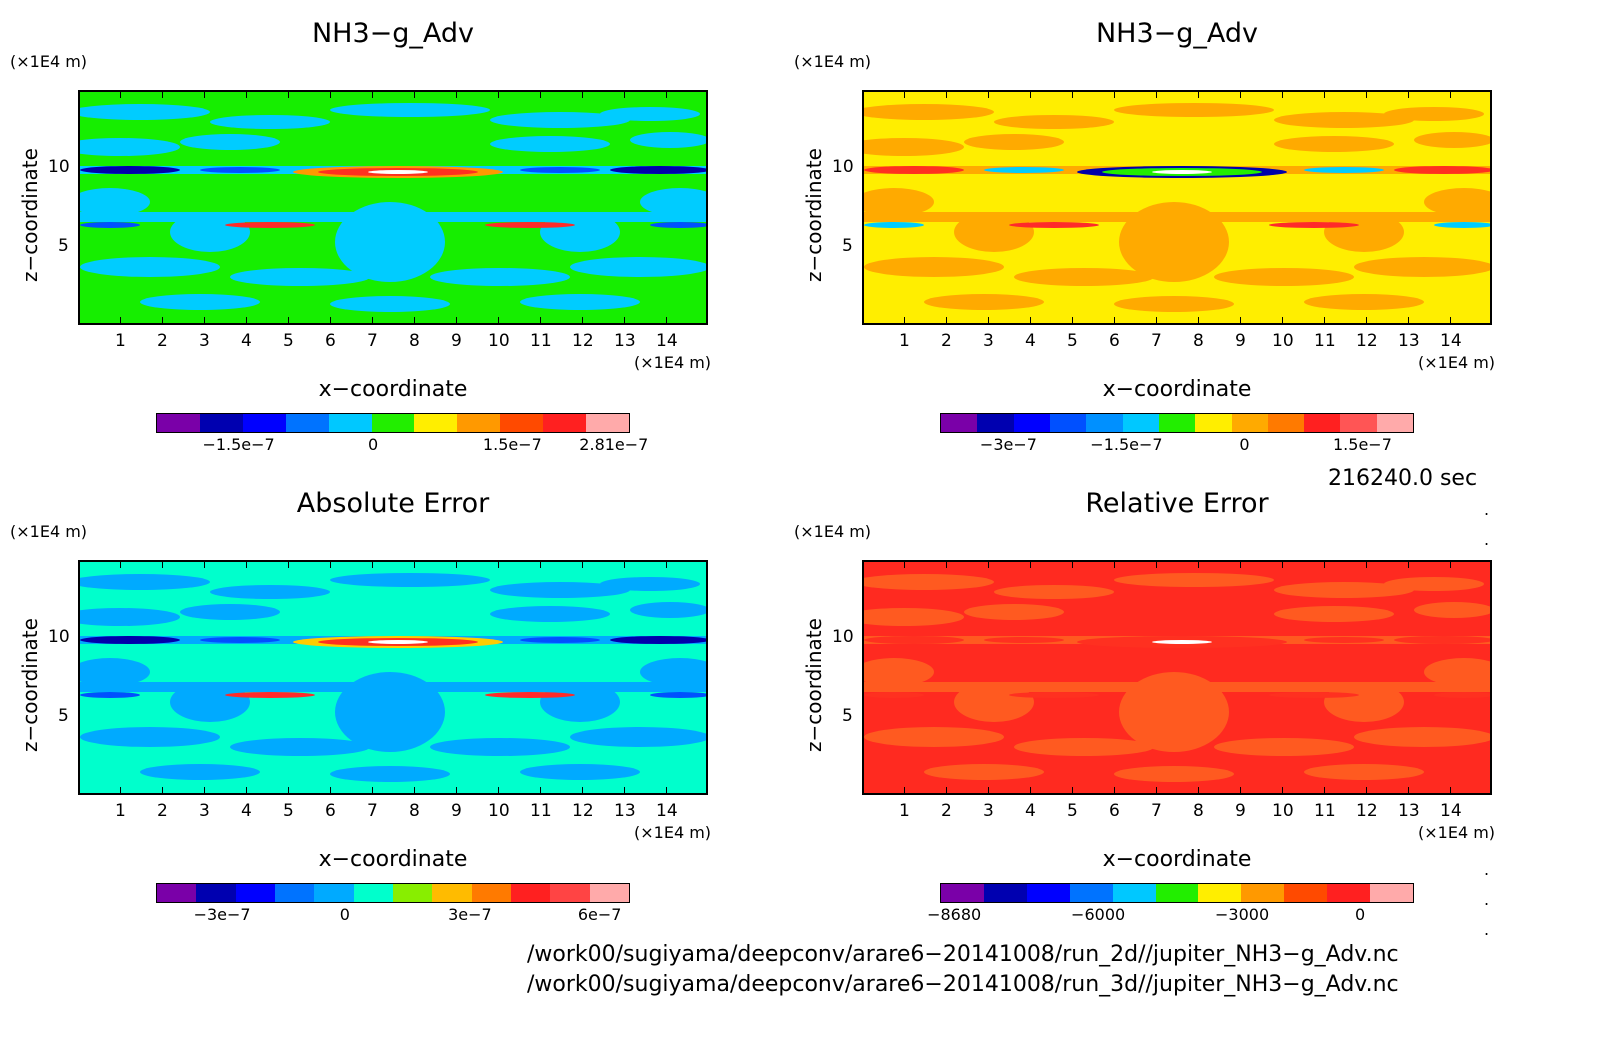 This screenshot has height=1054, width=1604. I want to click on y-tick-label: 5, so click(63, 715).